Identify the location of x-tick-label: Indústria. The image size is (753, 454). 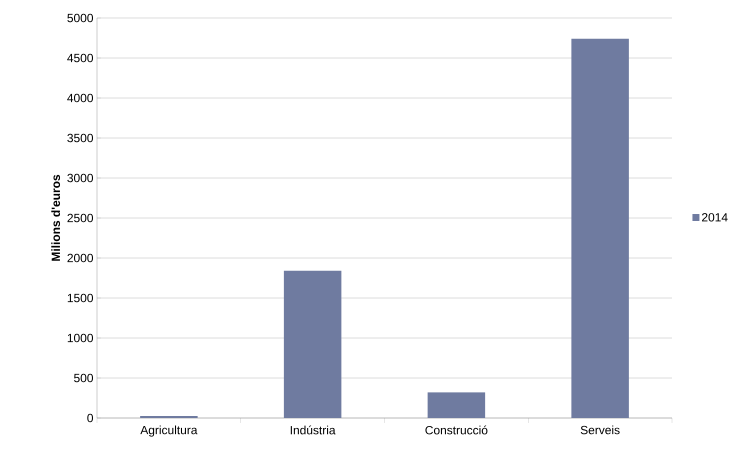
(313, 430).